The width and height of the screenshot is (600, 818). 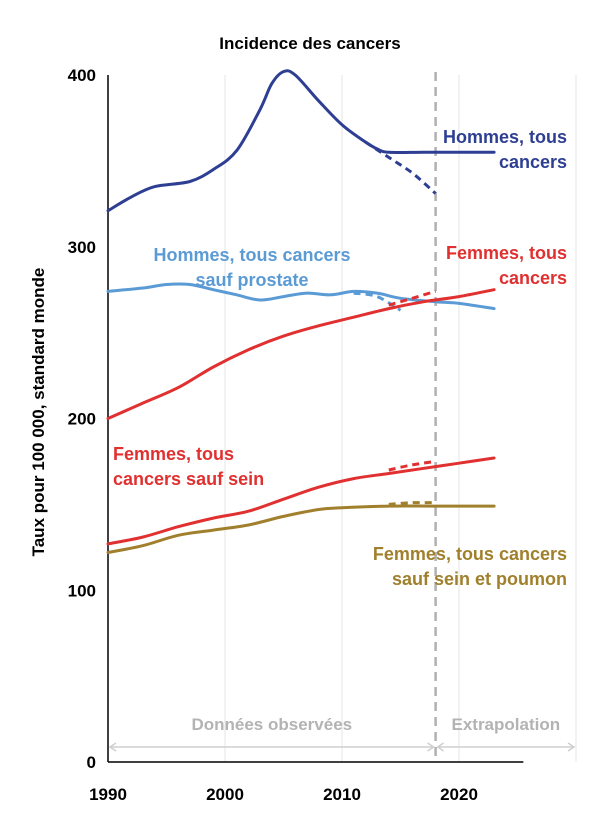 What do you see at coordinates (271, 724) in the screenshot?
I see `observed-period-label: Données observées` at bounding box center [271, 724].